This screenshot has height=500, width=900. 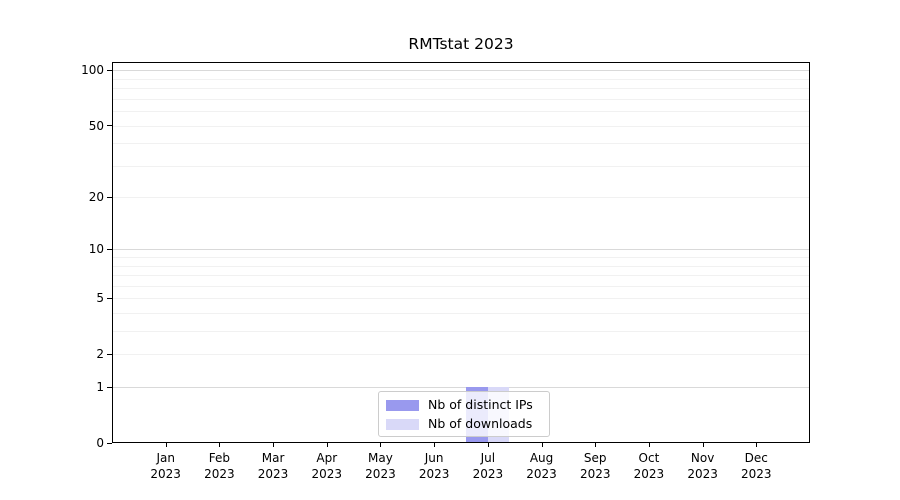 I want to click on y-tick-label: 100, so click(x=92, y=70).